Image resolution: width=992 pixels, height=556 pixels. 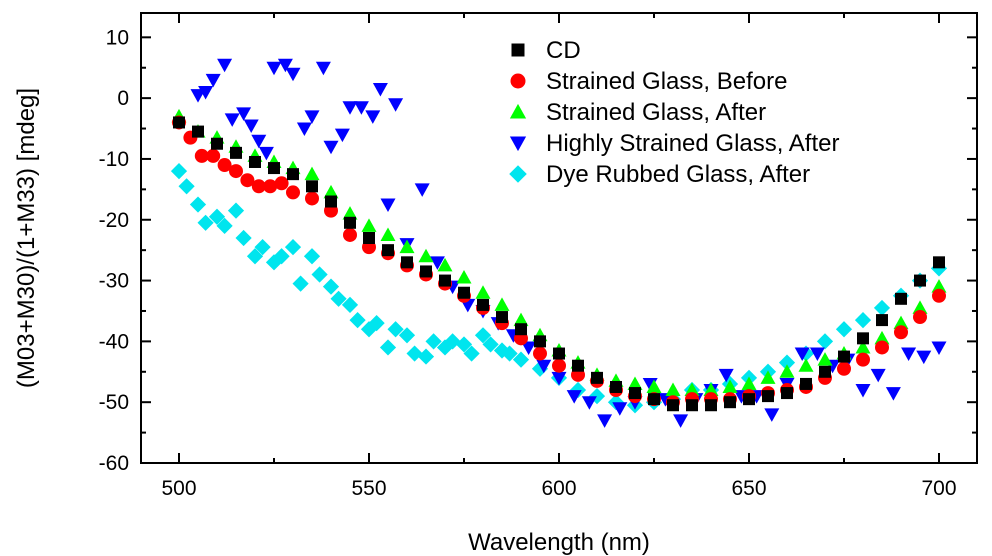 I want to click on legend-label: Strained Glass, Before, so click(x=666, y=81).